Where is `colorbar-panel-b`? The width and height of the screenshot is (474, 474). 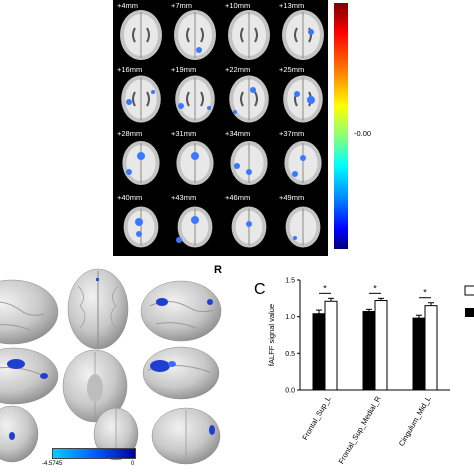 colorbar-panel-b is located at coordinates (94, 453).